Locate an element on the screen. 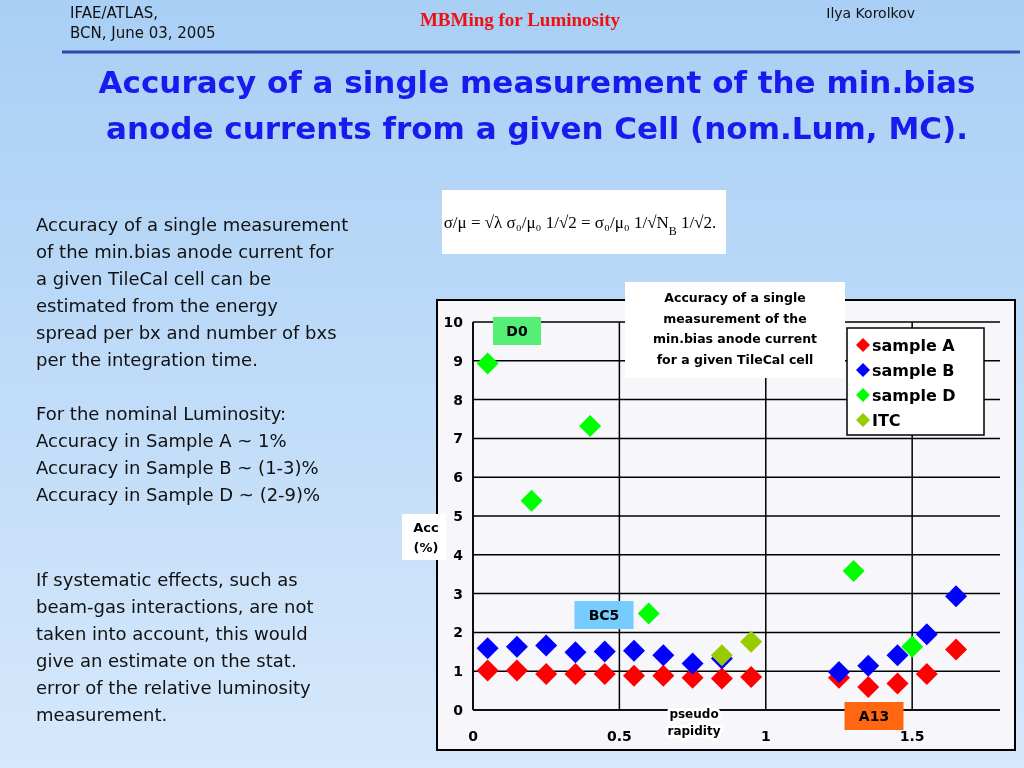 This screenshot has width=1024, height=768. y-tick-label: 9 is located at coordinates (458, 360).